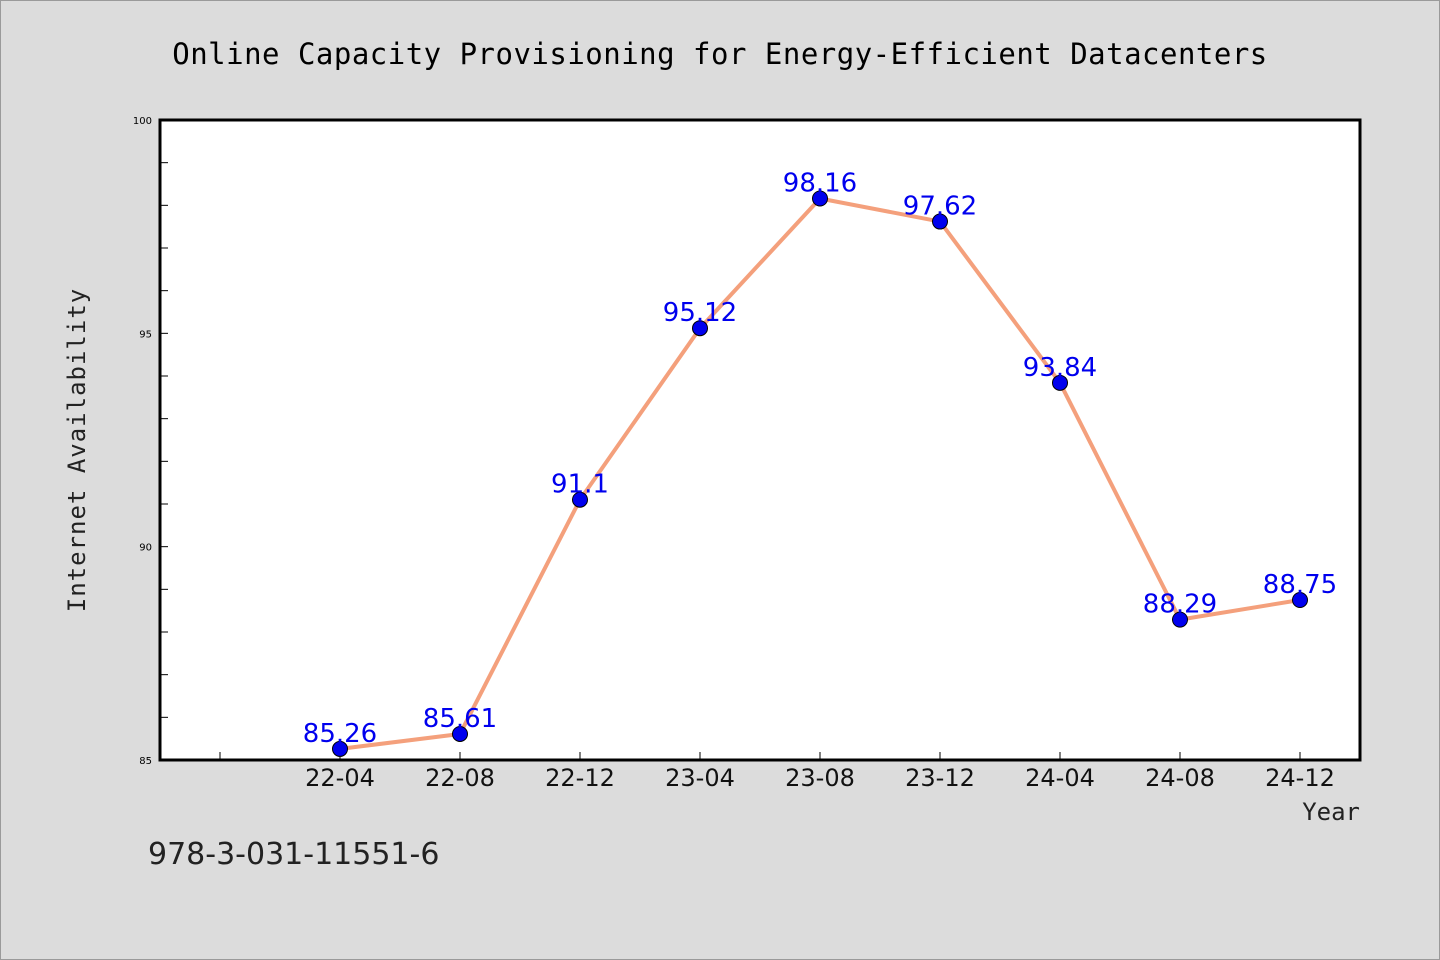 The image size is (1440, 960). Describe the element at coordinates (700, 313) in the screenshot. I see `data-label: 95.12` at that location.